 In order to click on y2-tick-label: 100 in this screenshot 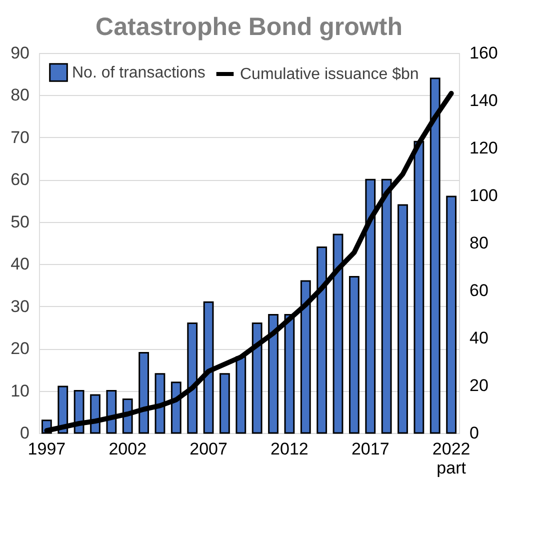, I will do `click(484, 195)`.